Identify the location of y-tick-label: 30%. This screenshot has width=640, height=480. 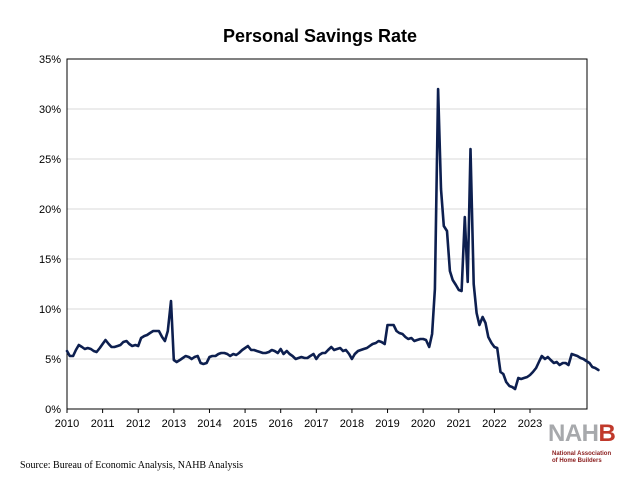
(50, 110).